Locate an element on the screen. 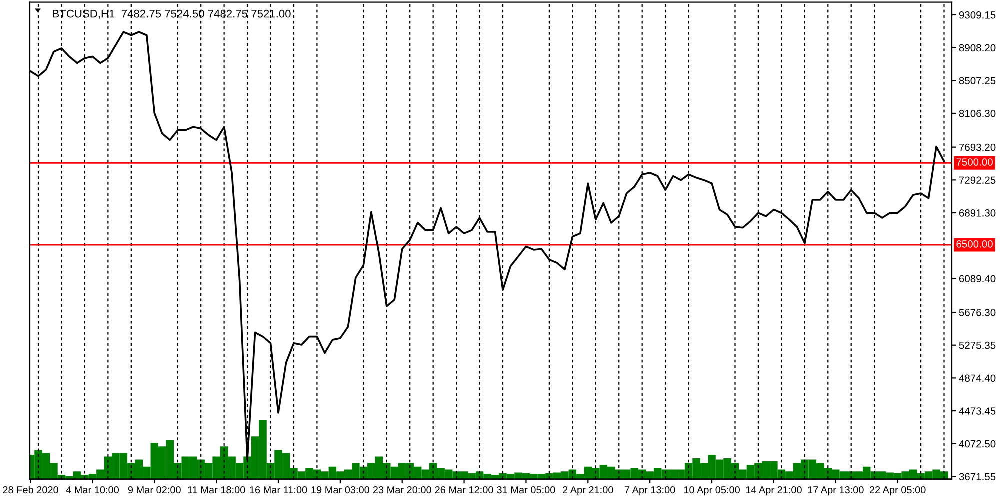 Image resolution: width=1000 pixels, height=500 pixels. x-tick-label: 26 Mar 12:00 is located at coordinates (464, 490).